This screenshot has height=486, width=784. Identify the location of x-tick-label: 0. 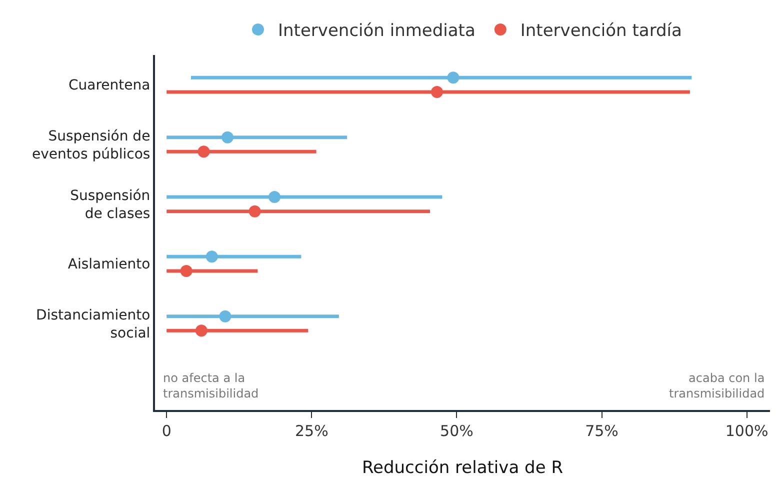
(167, 431).